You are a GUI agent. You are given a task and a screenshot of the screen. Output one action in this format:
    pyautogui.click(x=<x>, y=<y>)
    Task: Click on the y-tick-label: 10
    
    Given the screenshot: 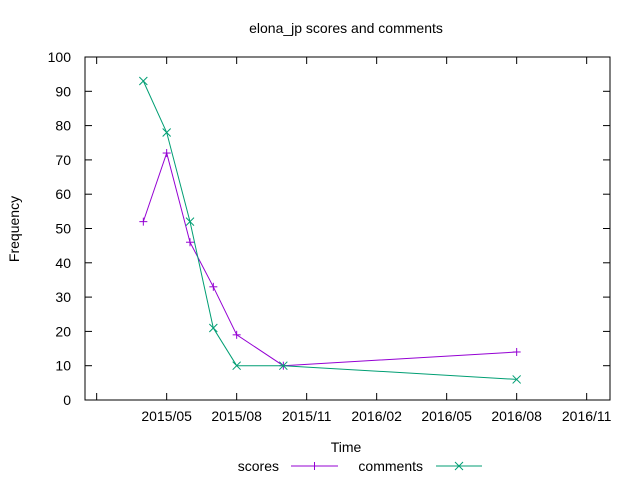 What is the action you would take?
    pyautogui.click(x=63, y=366)
    